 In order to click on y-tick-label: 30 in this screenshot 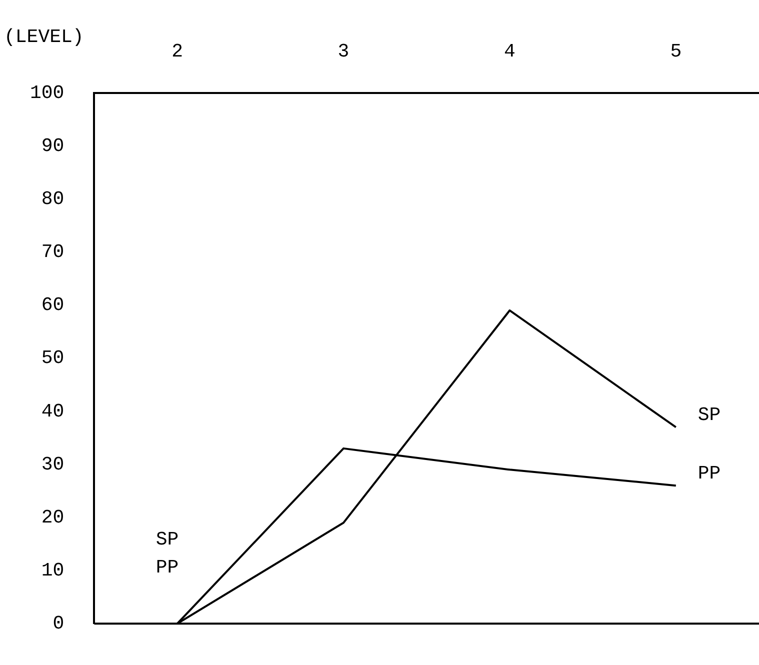, I will do `click(52, 464)`.